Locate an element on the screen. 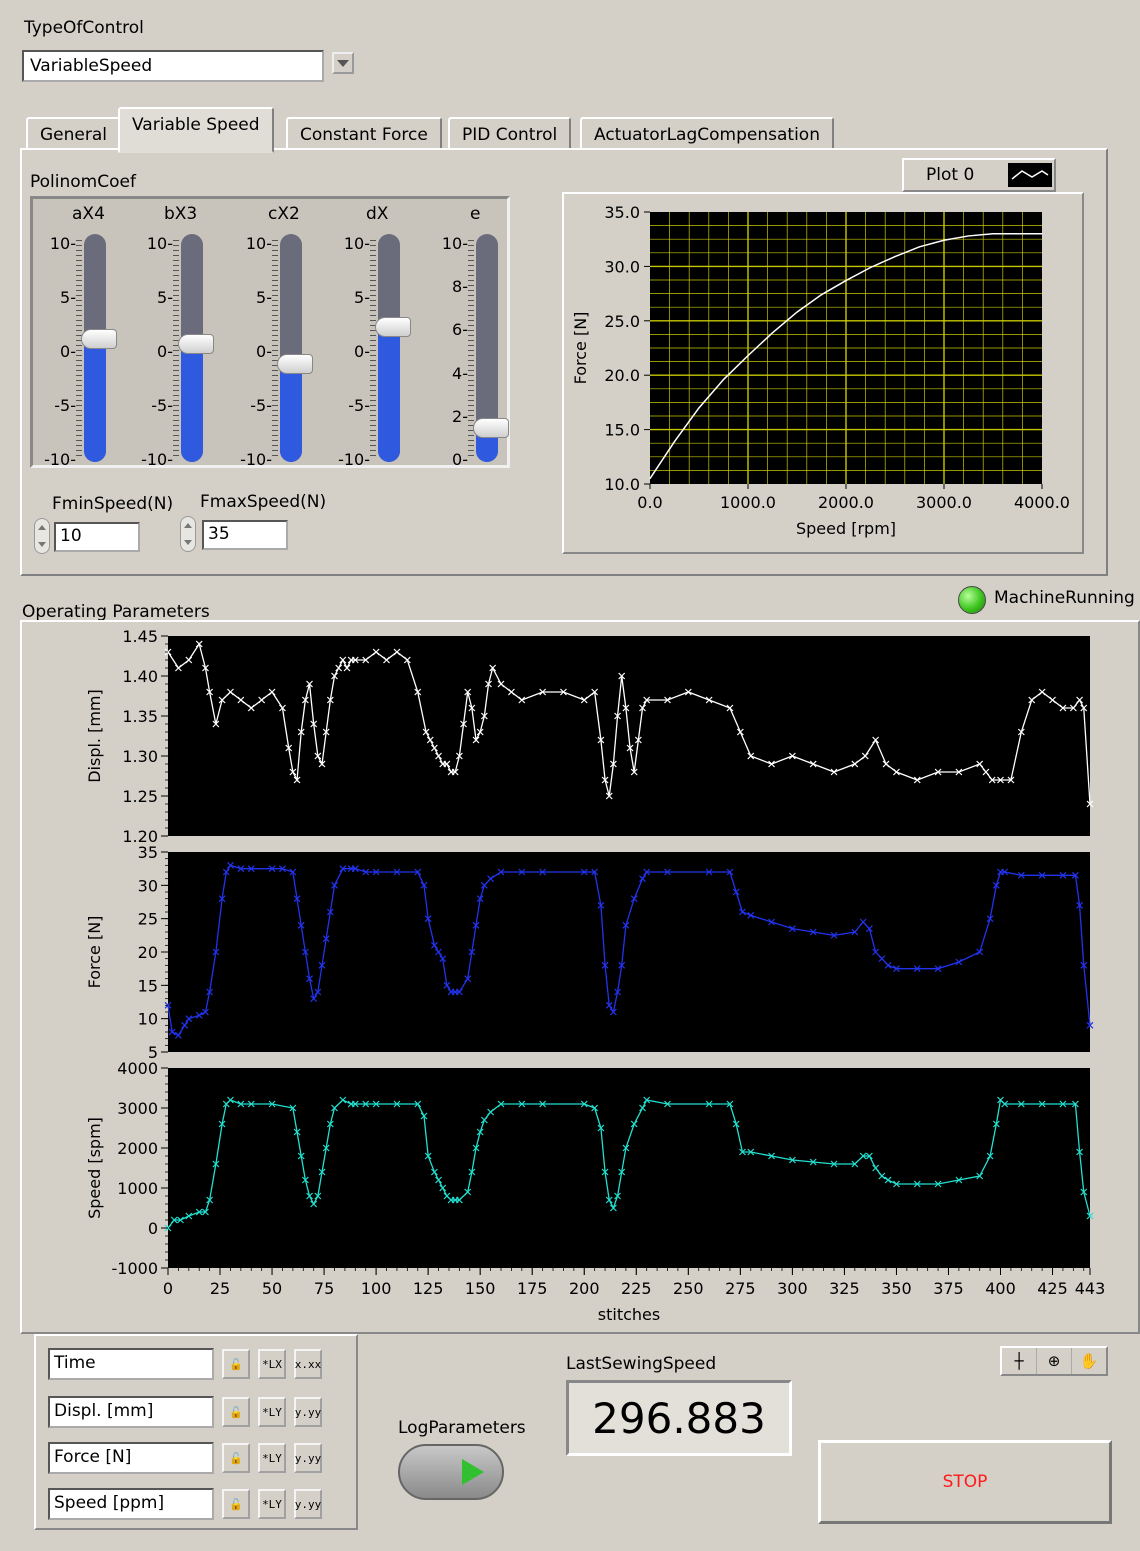 This screenshot has width=1140, height=1551. slider-tick-label: 6- is located at coordinates (460, 330).